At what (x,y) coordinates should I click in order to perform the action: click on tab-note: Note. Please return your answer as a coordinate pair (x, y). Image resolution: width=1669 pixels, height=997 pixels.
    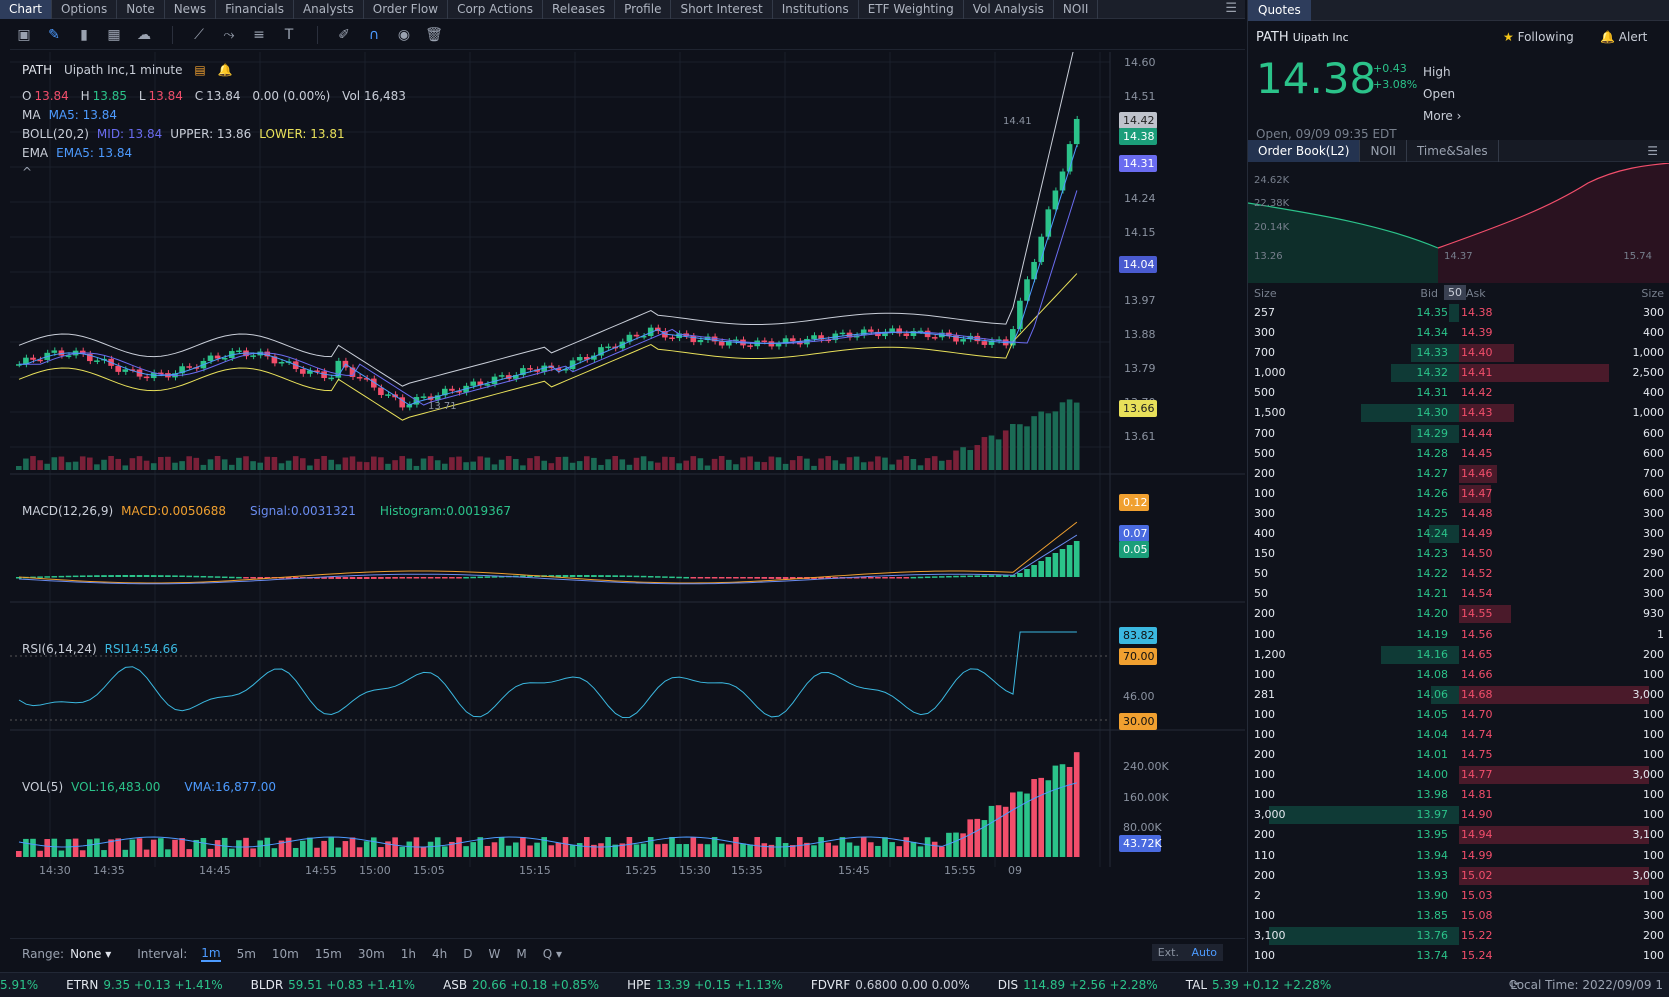
    Looking at the image, I should click on (141, 9).